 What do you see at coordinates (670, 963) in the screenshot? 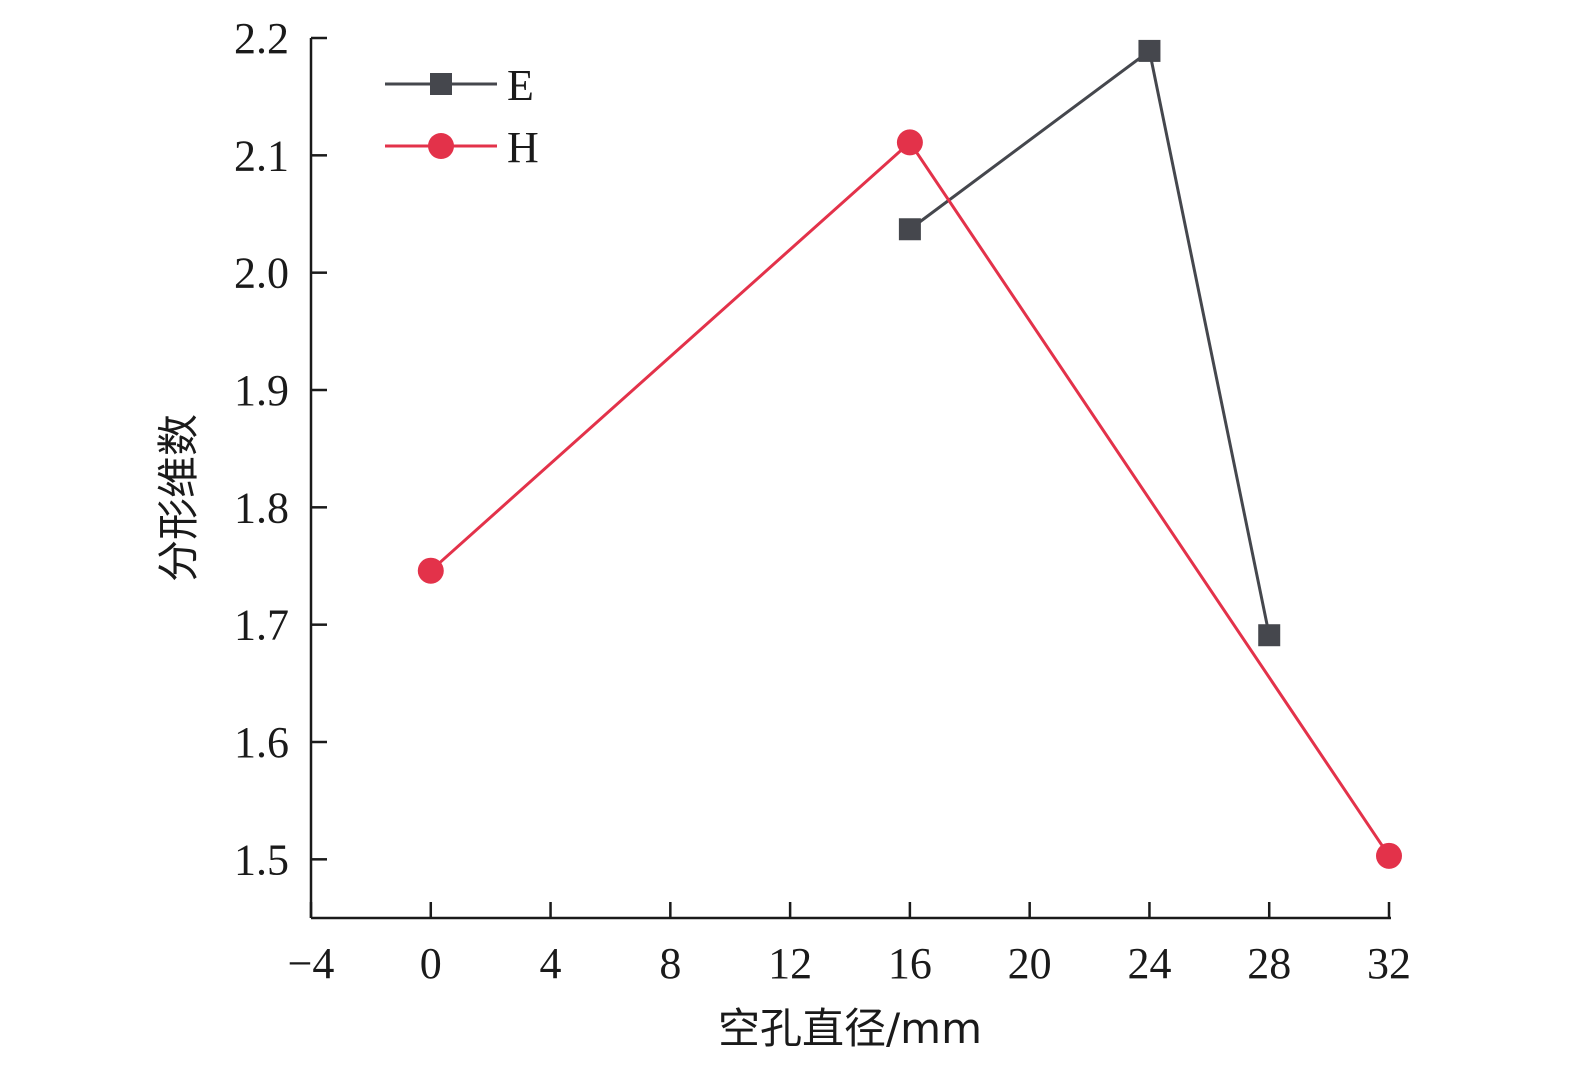
I see `x-tick-label: 8` at bounding box center [670, 963].